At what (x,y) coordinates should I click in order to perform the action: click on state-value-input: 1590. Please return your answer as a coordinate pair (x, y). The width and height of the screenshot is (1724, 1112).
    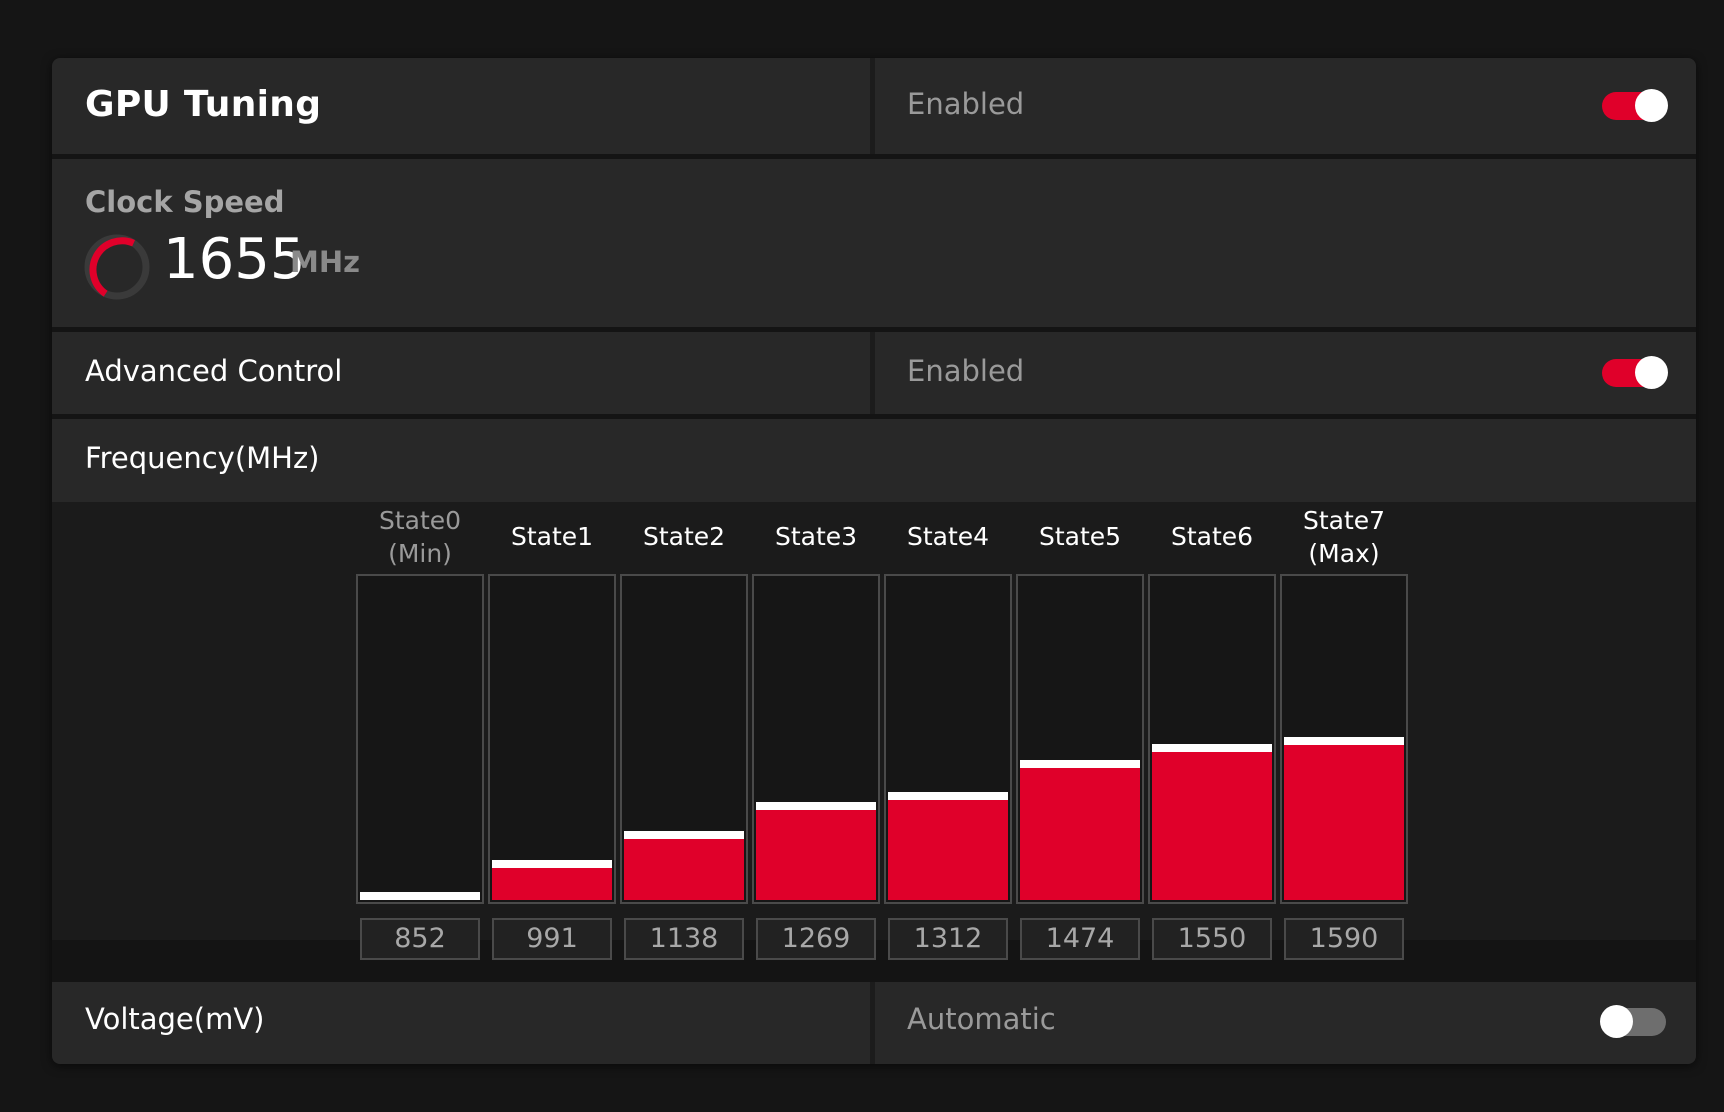
    Looking at the image, I should click on (1344, 939).